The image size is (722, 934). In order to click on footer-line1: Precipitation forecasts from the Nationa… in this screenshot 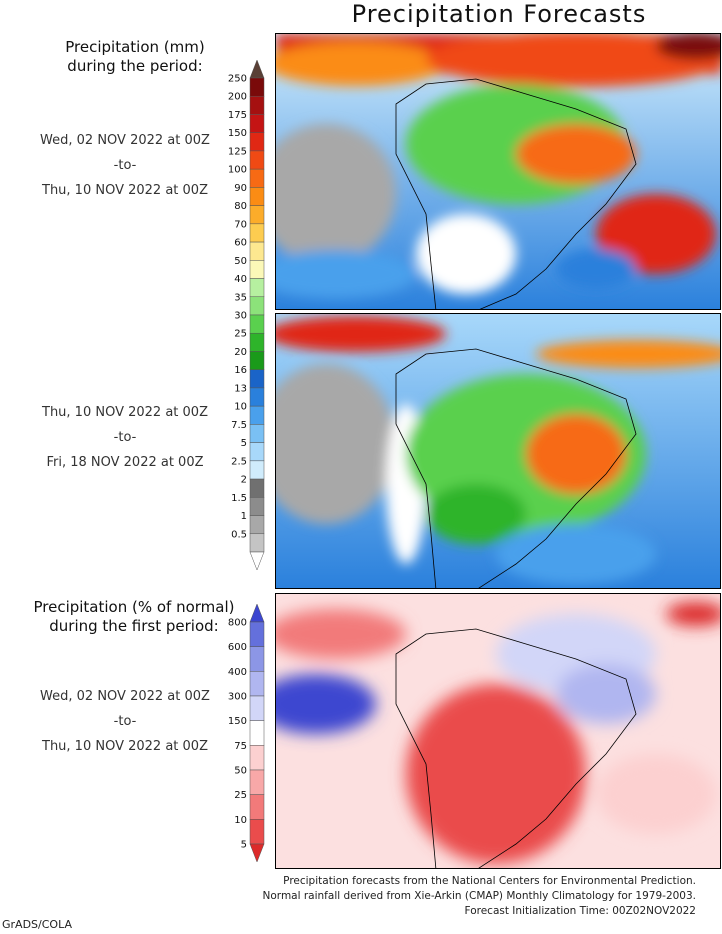, I will do `click(489, 881)`.